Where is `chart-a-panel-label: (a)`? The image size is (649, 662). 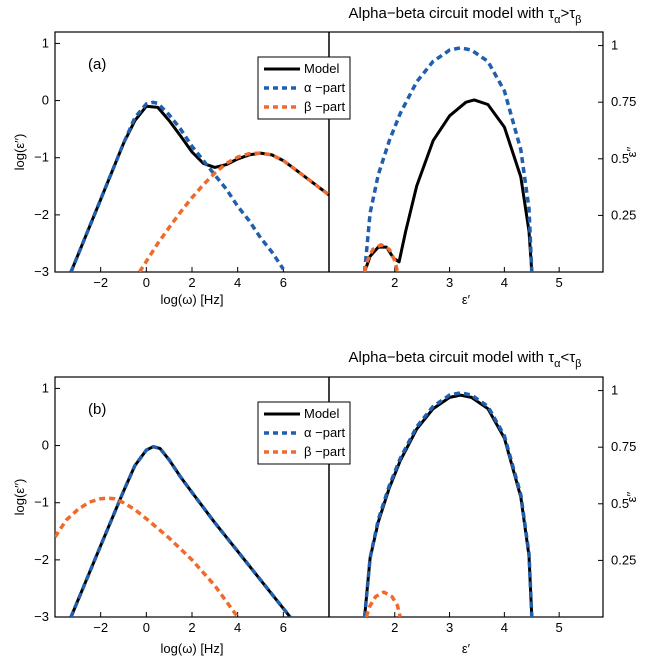
chart-a-panel-label: (a) is located at coordinates (97, 64).